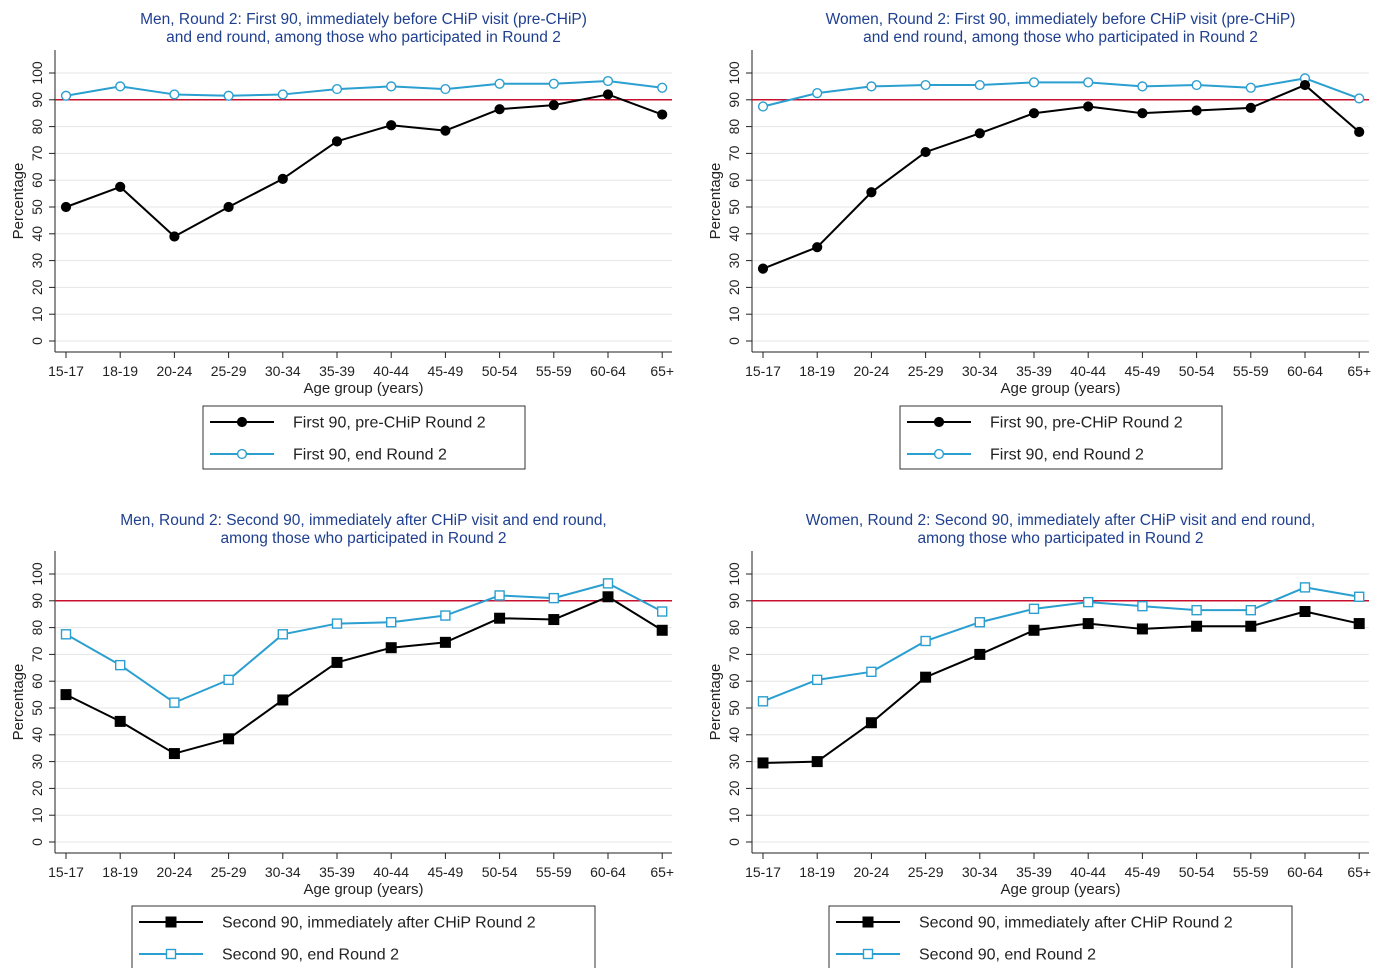 The height and width of the screenshot is (973, 1387). I want to click on x-tick-label-25-29: 25-29, so click(926, 371).